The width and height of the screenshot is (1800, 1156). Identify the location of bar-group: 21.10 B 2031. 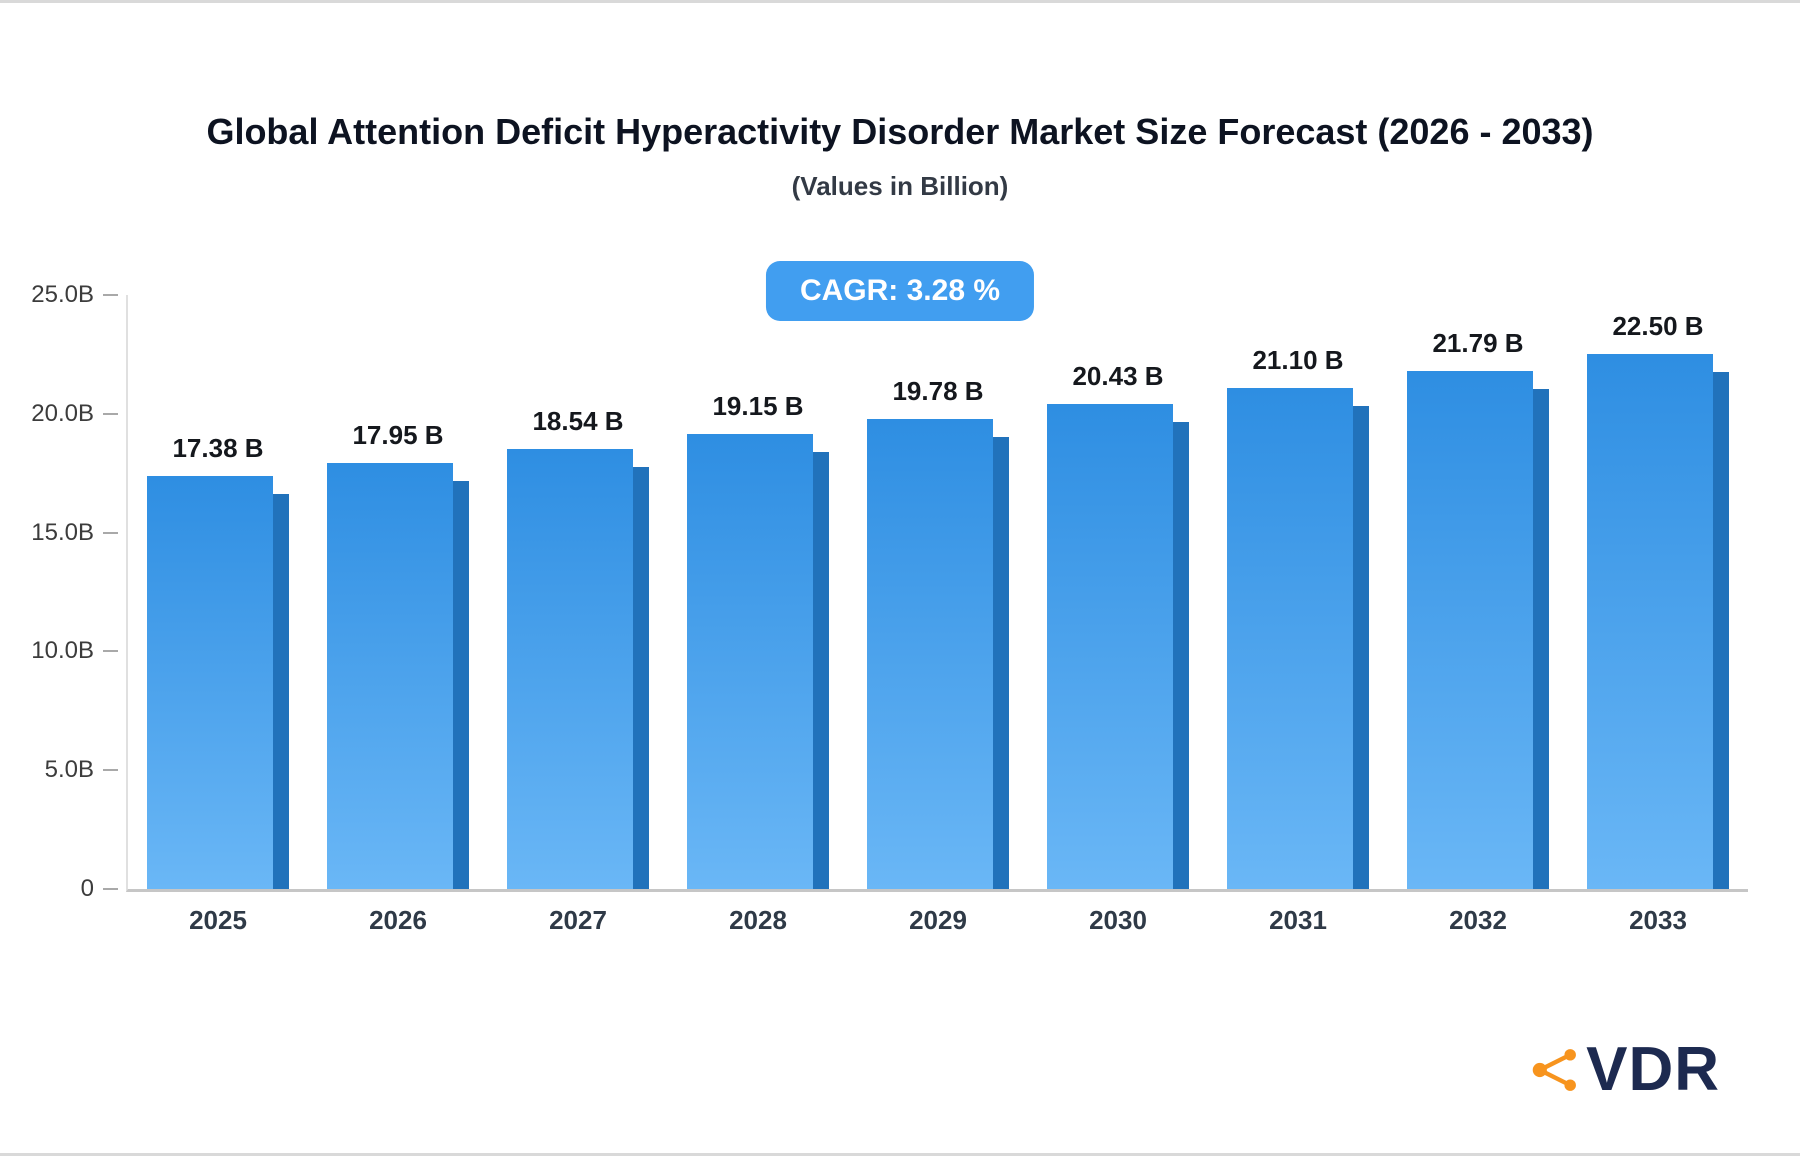
(1298, 615).